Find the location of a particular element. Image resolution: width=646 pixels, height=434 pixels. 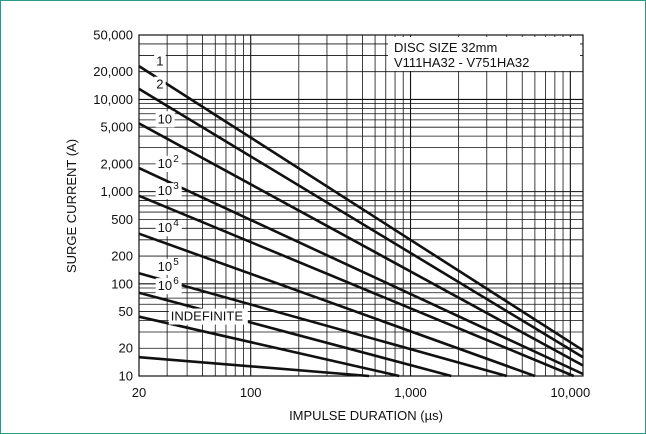

curve-label-0: 1 is located at coordinates (159, 60).